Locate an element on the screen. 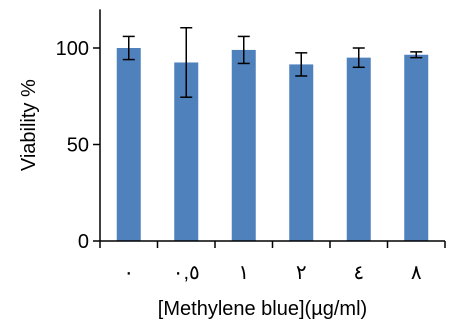  x-tick-label: ٢ is located at coordinates (301, 273).